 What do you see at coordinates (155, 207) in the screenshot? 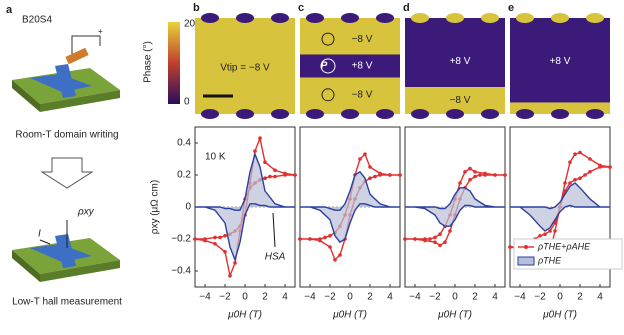
I see `y-axis-label: ρxy (μΩ cm)` at bounding box center [155, 207].